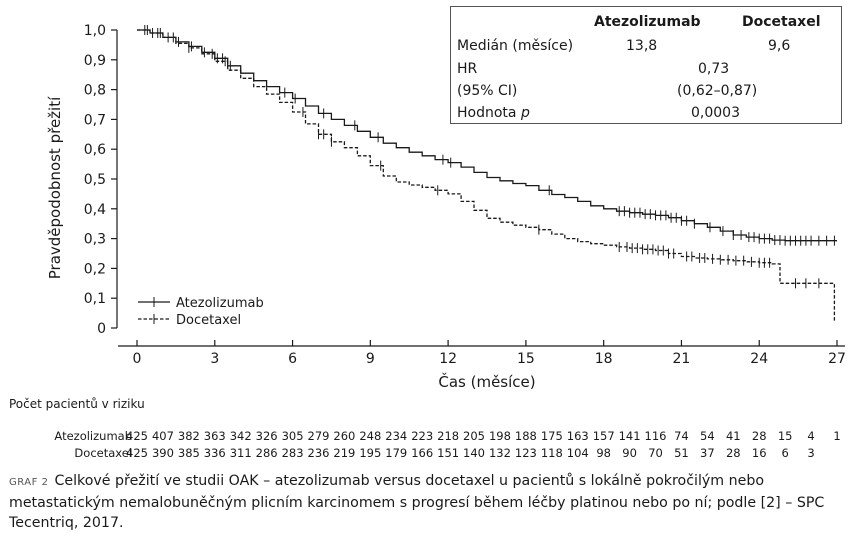 The image size is (858, 533). What do you see at coordinates (655, 453) in the screenshot?
I see `at-risk-value: 70` at bounding box center [655, 453].